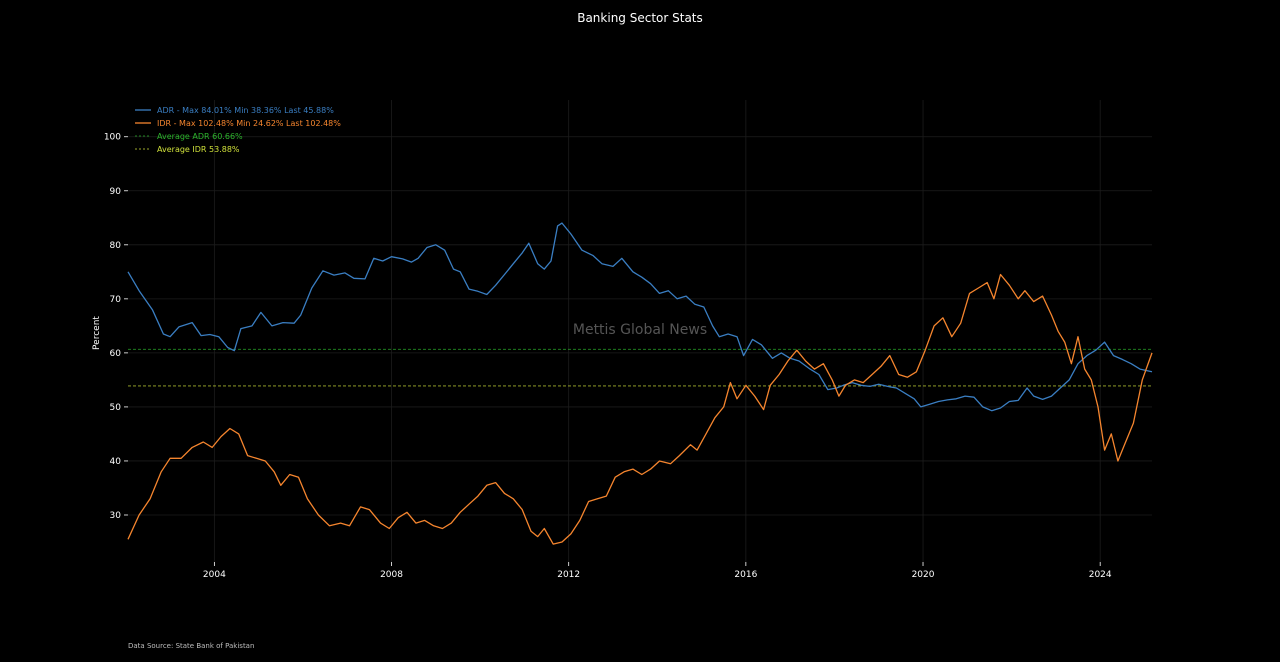 The height and width of the screenshot is (662, 1280). What do you see at coordinates (116, 246) in the screenshot?
I see `y-tick-label: 80` at bounding box center [116, 246].